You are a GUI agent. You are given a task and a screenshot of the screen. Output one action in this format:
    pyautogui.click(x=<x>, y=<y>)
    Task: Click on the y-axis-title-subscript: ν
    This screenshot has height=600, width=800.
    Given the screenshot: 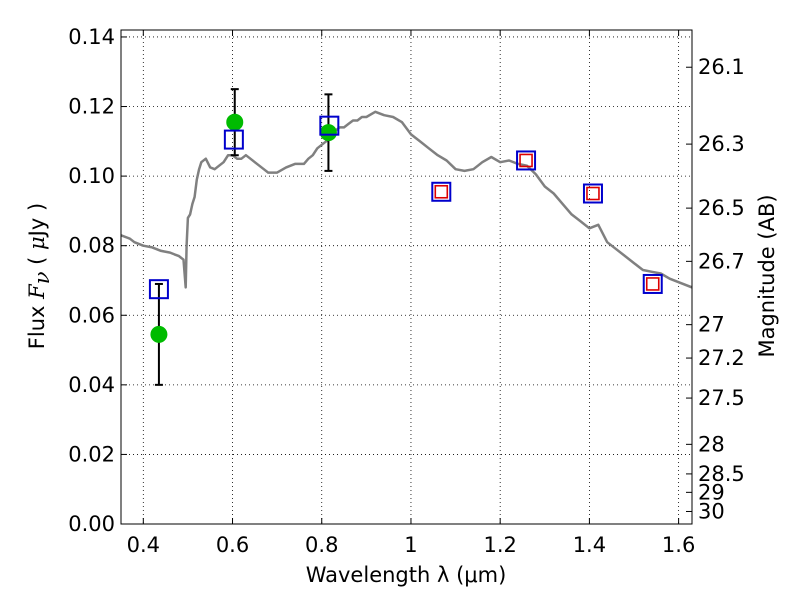 What is the action you would take?
    pyautogui.click(x=42, y=277)
    